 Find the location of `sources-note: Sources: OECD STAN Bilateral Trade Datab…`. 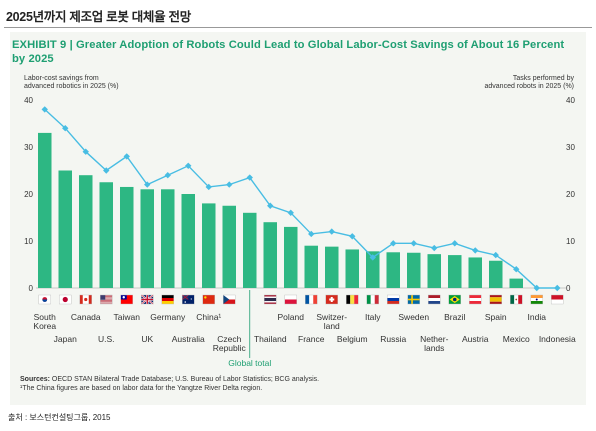

sources-note: Sources: OECD STAN Bilateral Trade Datab… is located at coordinates (300, 384).